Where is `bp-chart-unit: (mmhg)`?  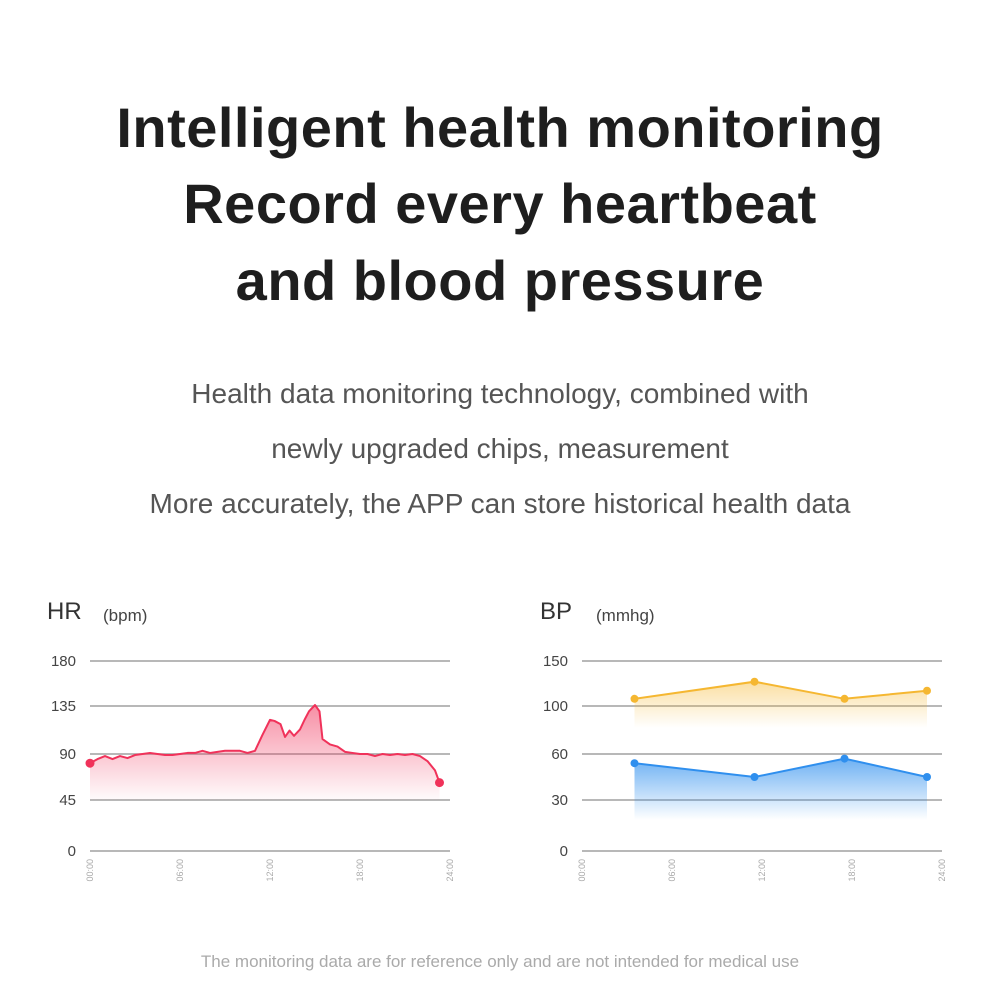
bp-chart-unit: (mmhg) is located at coordinates (625, 615).